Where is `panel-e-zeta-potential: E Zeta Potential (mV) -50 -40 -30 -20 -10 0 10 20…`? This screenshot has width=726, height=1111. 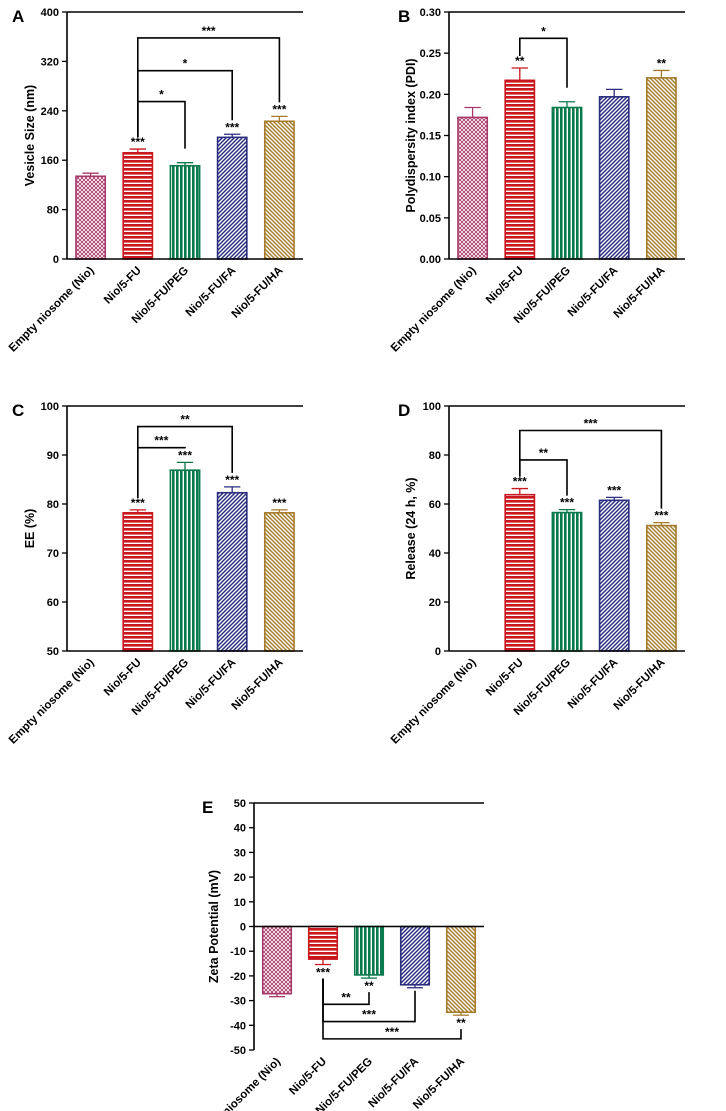
panel-e-zeta-potential: E Zeta Potential (mV) -50 -40 -30 -20 -10 0 10 20… is located at coordinates (338, 954).